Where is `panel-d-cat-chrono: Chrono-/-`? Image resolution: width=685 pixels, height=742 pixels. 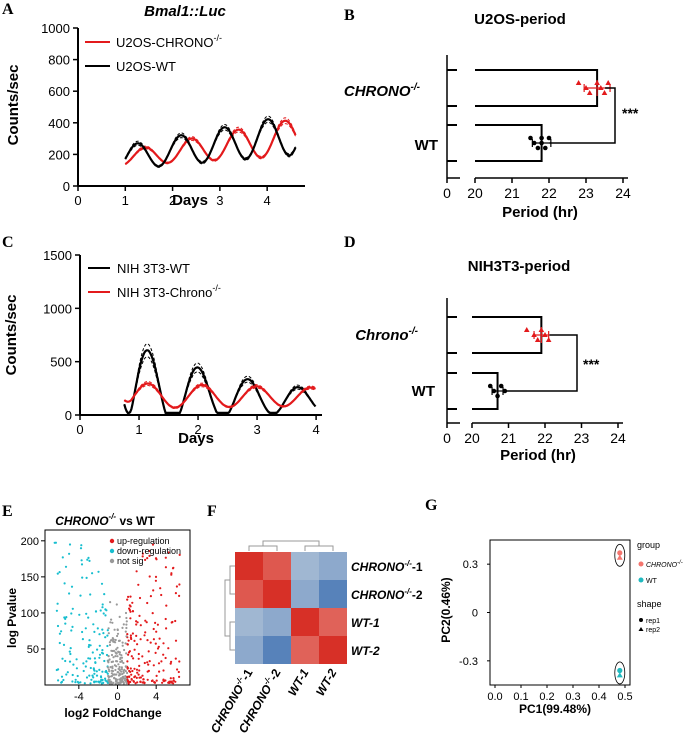
panel-d-cat-chrono: Chrono-/- is located at coordinates (386, 335).